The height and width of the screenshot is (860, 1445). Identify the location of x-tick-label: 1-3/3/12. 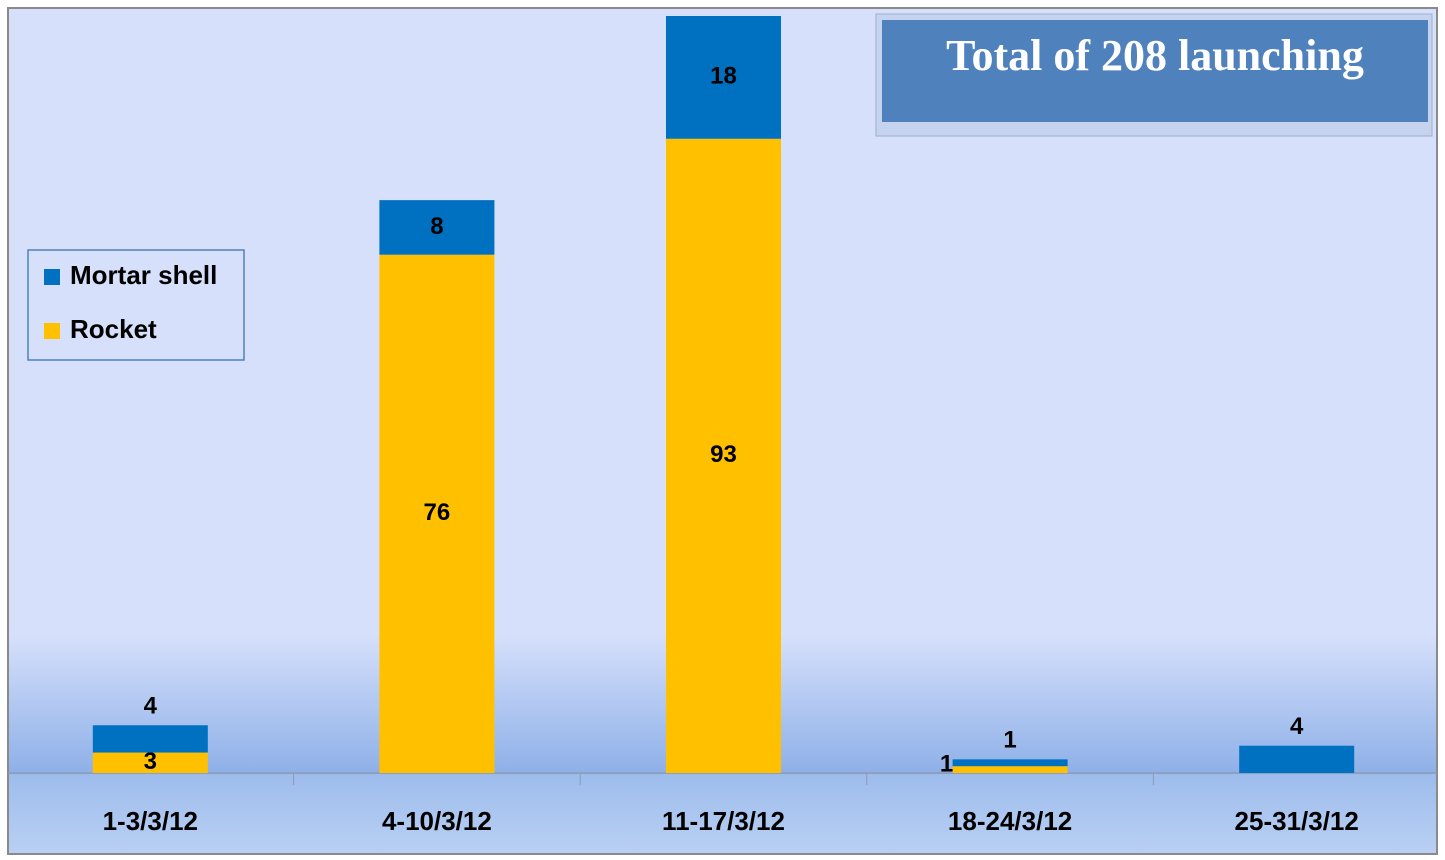
(150, 821).